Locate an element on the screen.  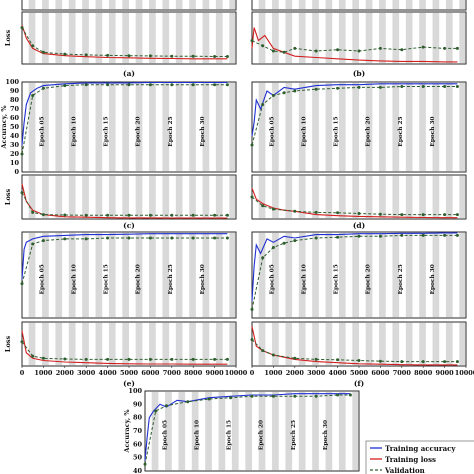
validation-loss-line is located at coordinates (124, 204).